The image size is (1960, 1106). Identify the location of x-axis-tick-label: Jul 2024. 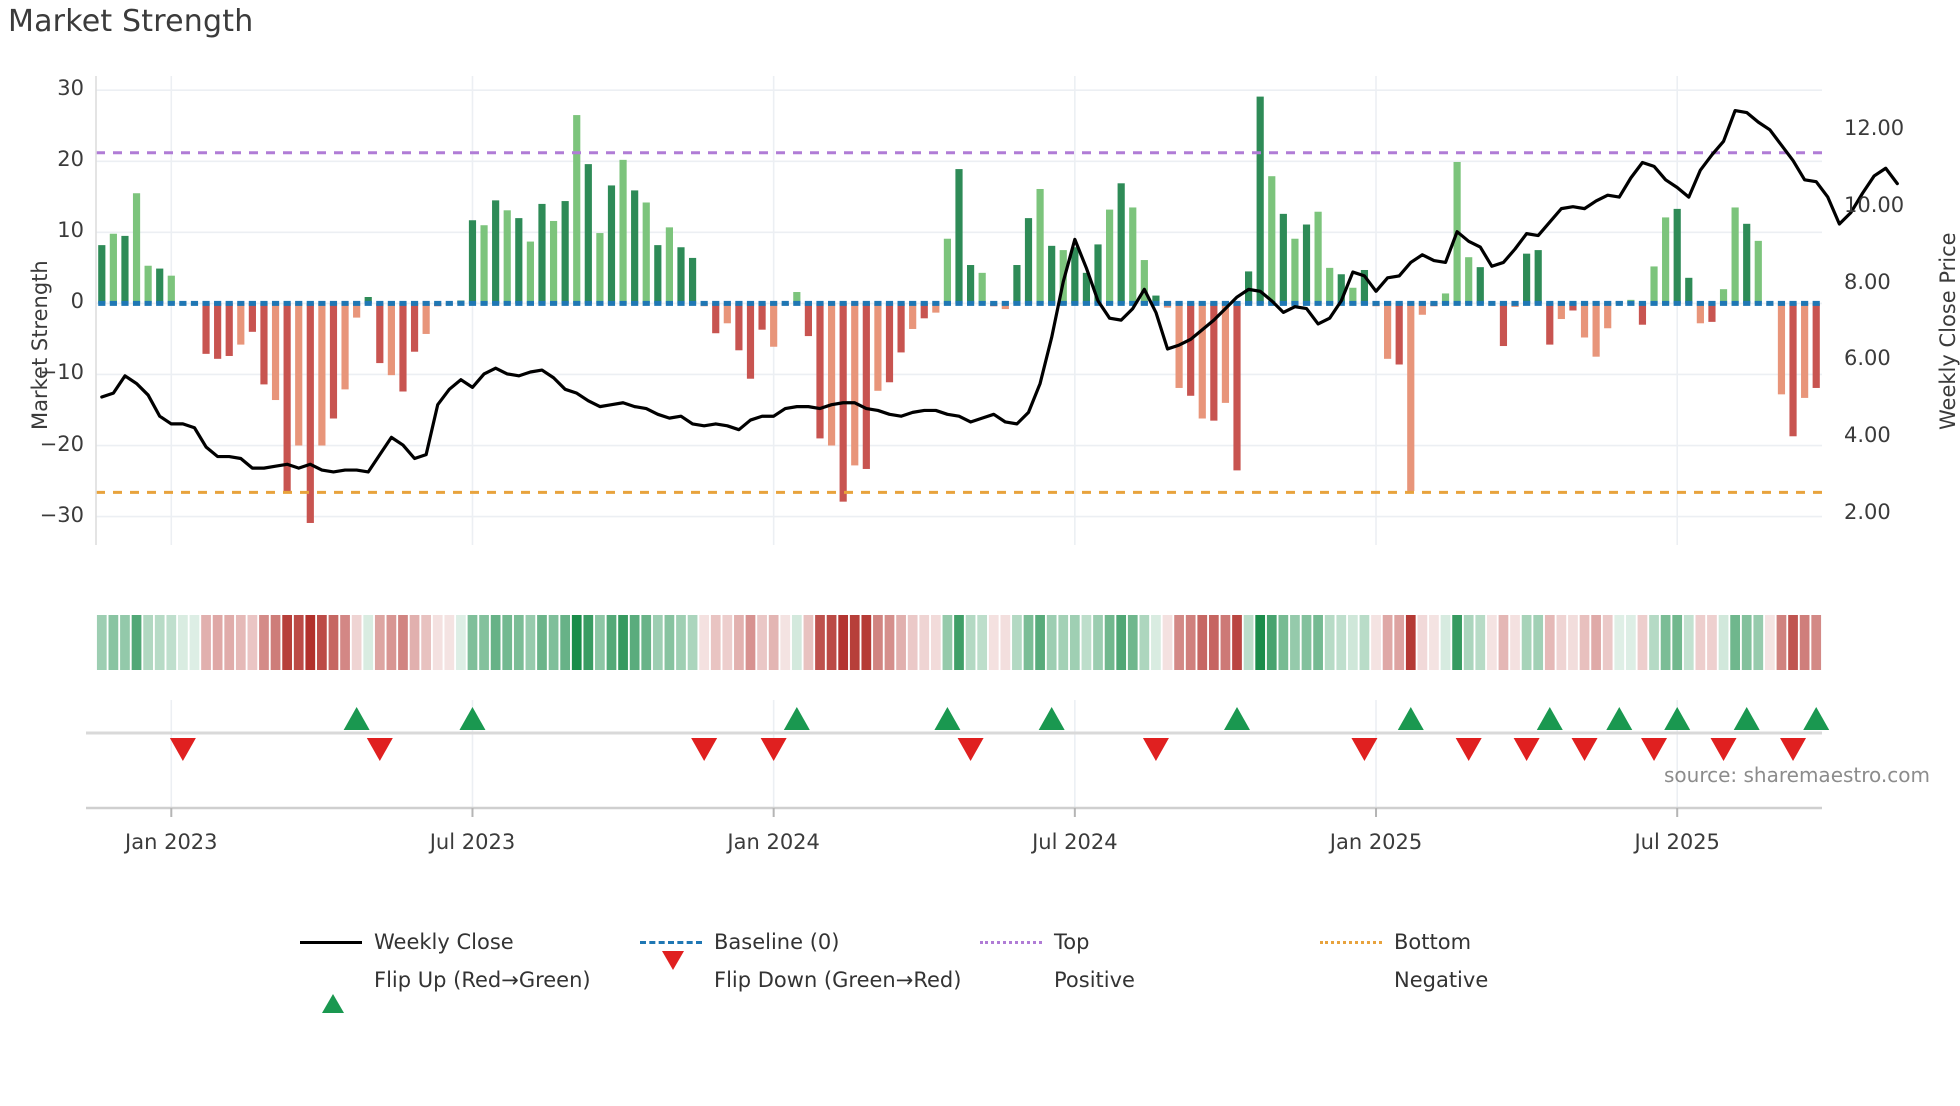
(1075, 842).